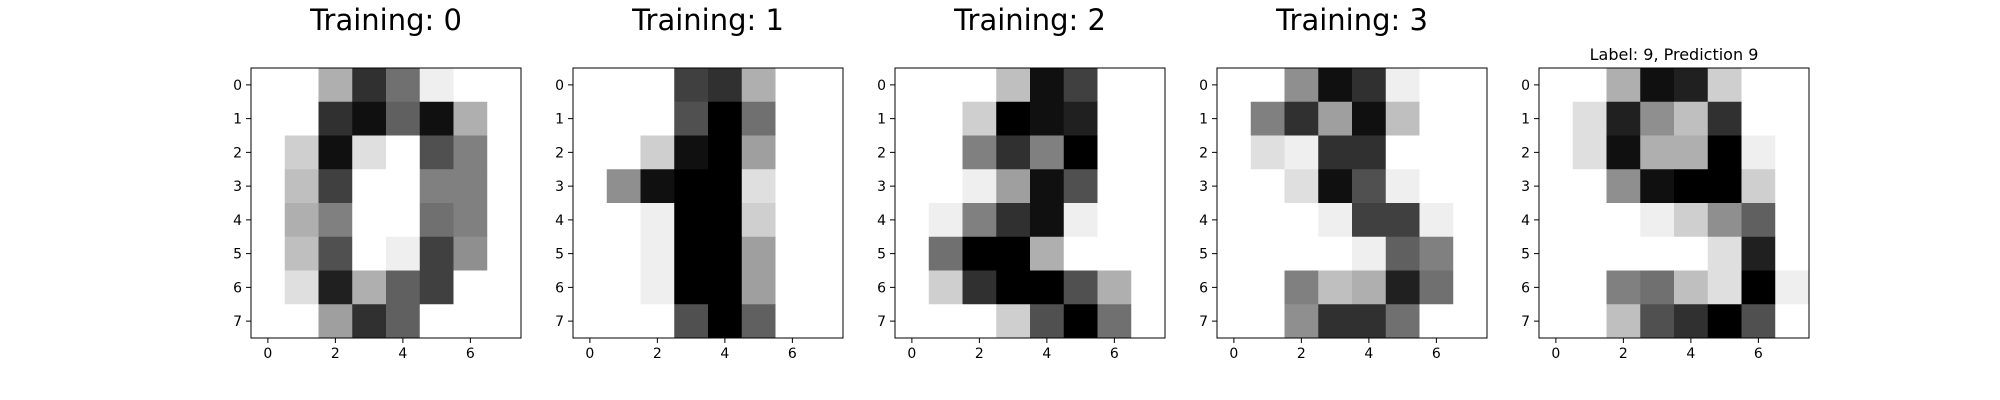 The image size is (2000, 400). Describe the element at coordinates (707, 20) in the screenshot. I see `panel-title: Training: 1` at that location.